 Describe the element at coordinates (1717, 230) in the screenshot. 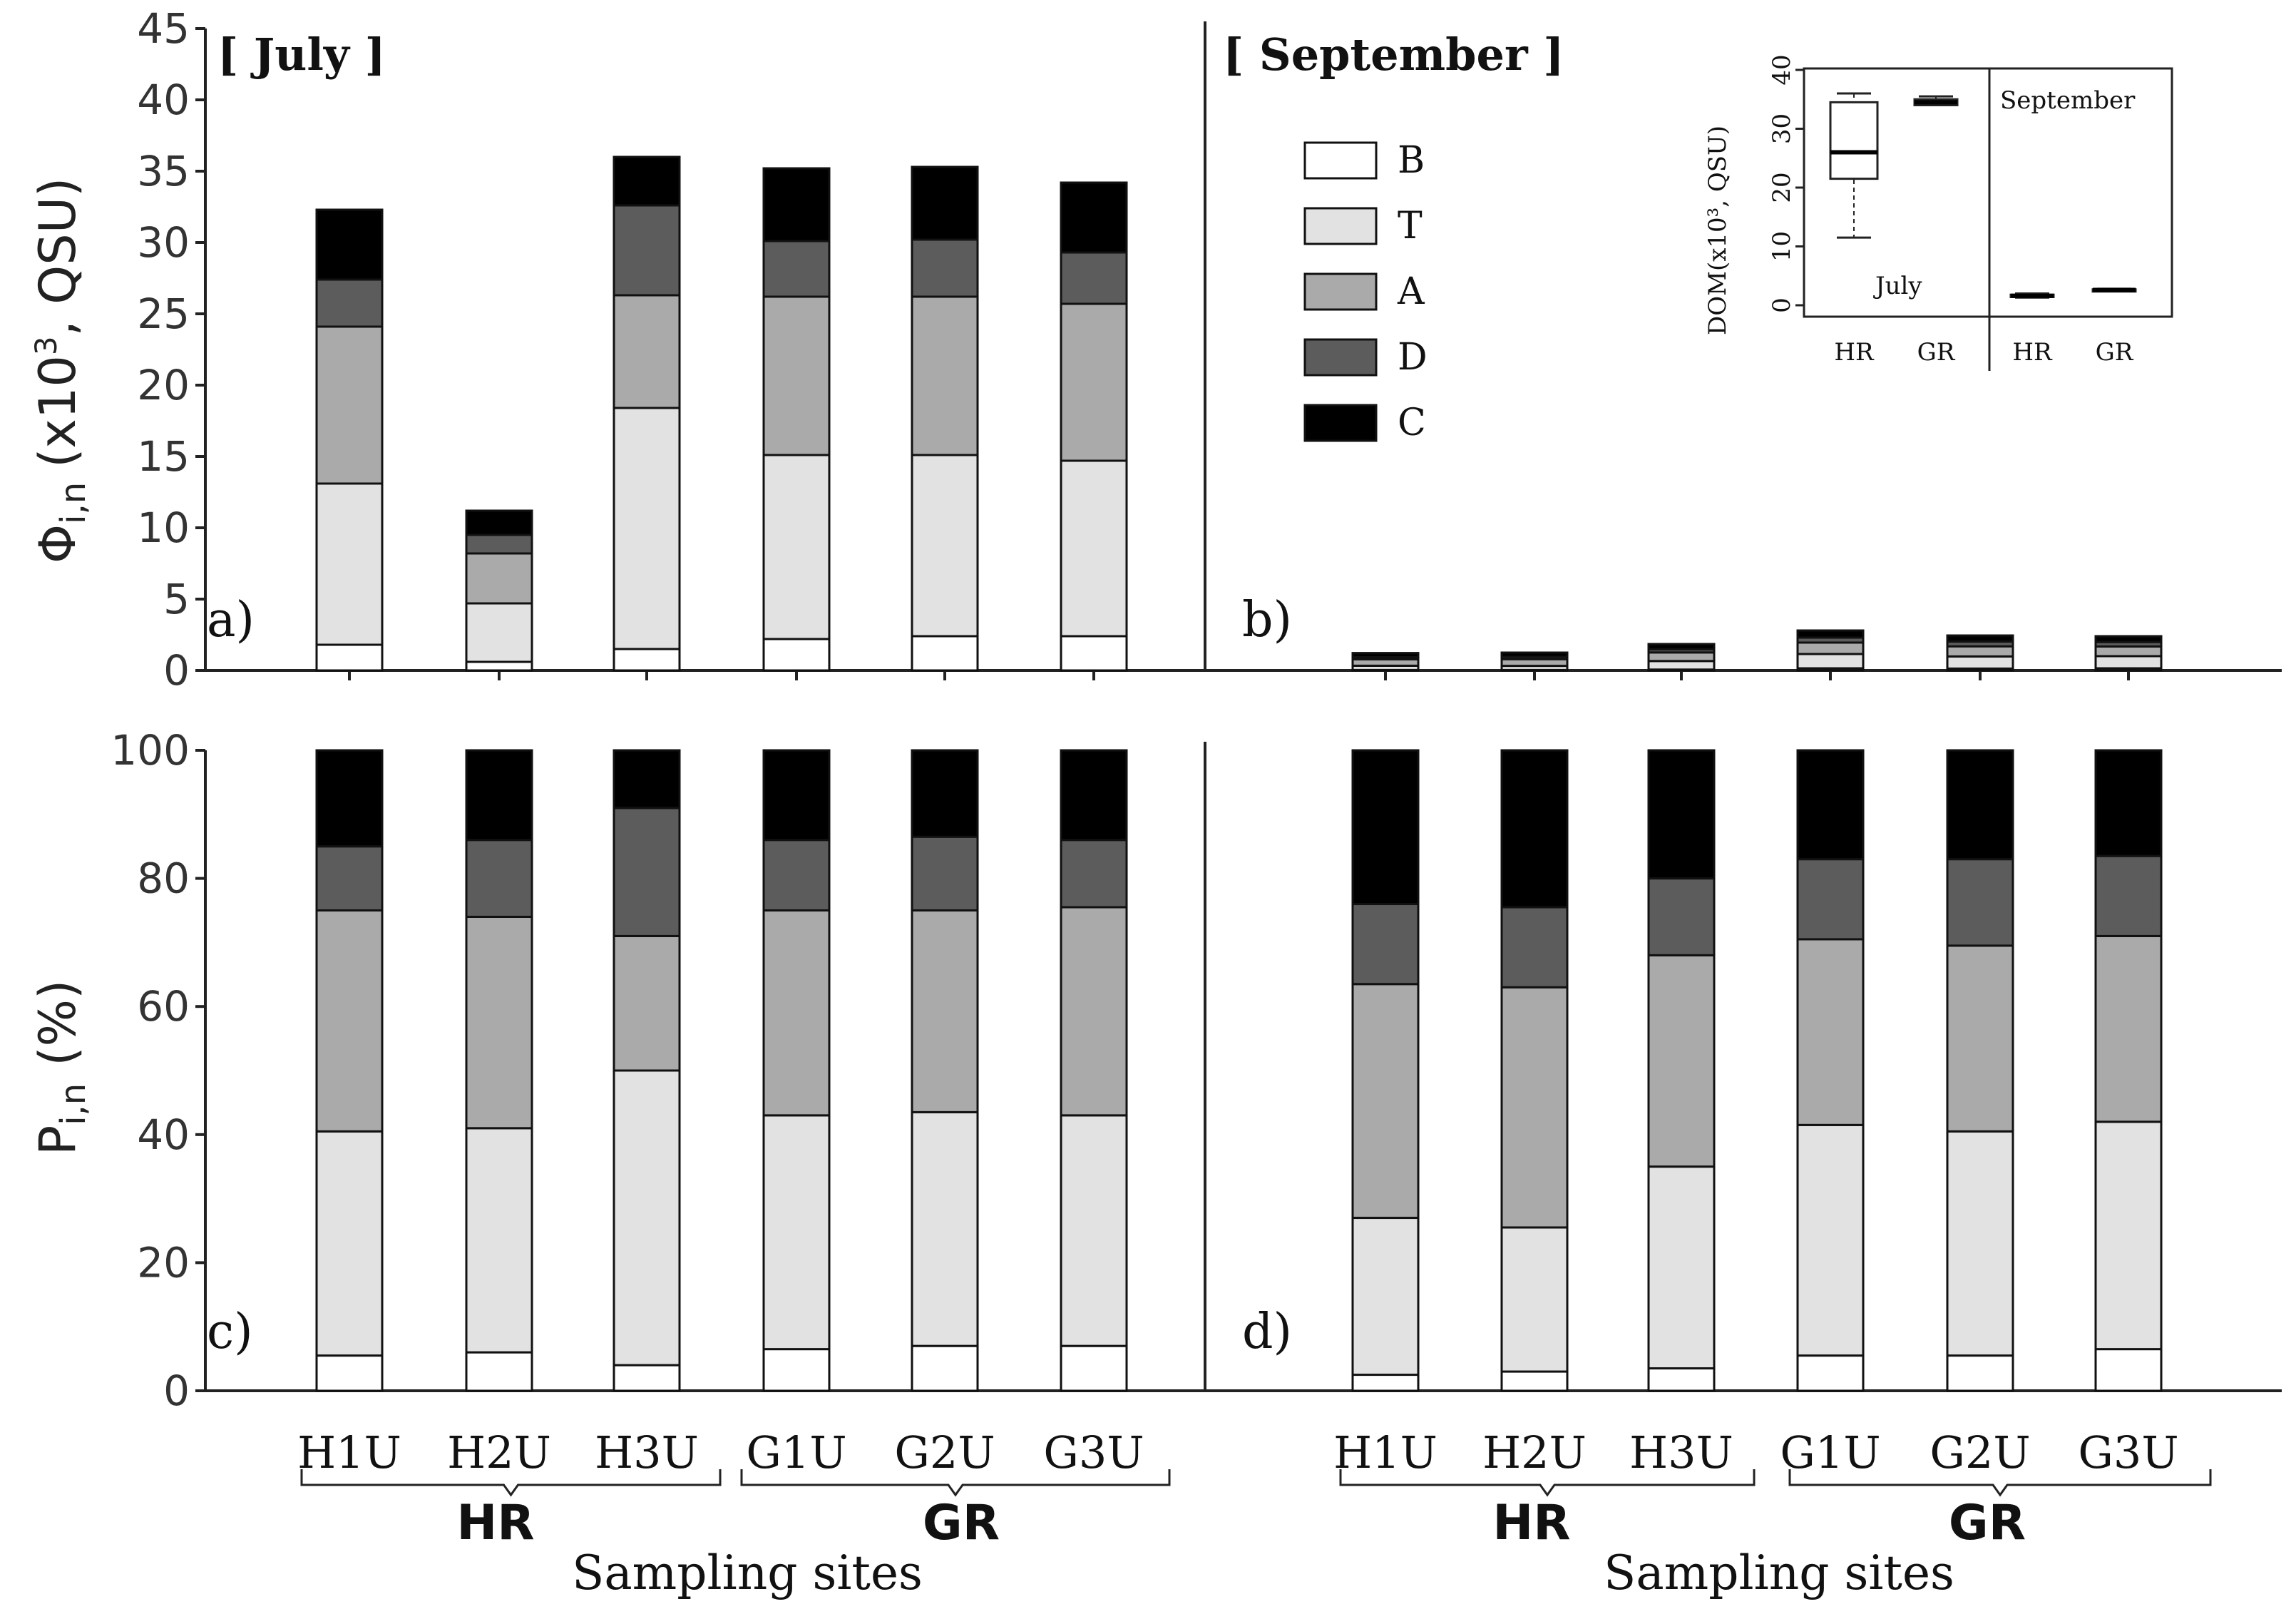

I see `inset-y-axis-title: DOM(x10³, QSU)` at that location.